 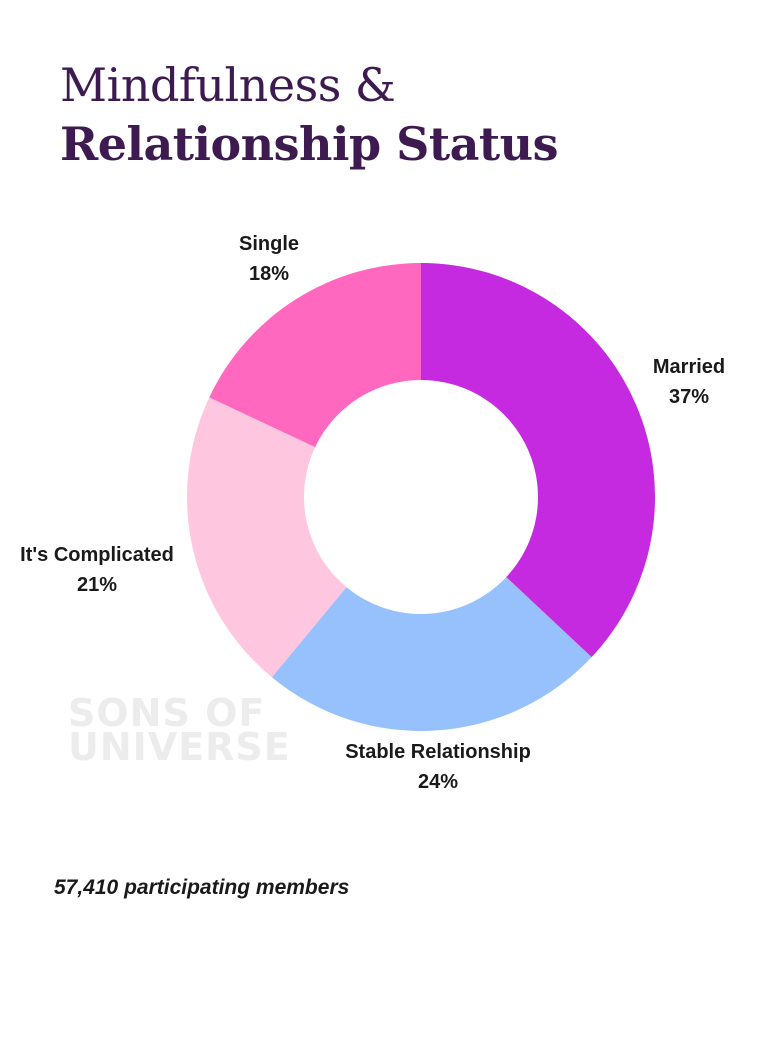 What do you see at coordinates (269, 274) in the screenshot?
I see `label-single-value: 18%` at bounding box center [269, 274].